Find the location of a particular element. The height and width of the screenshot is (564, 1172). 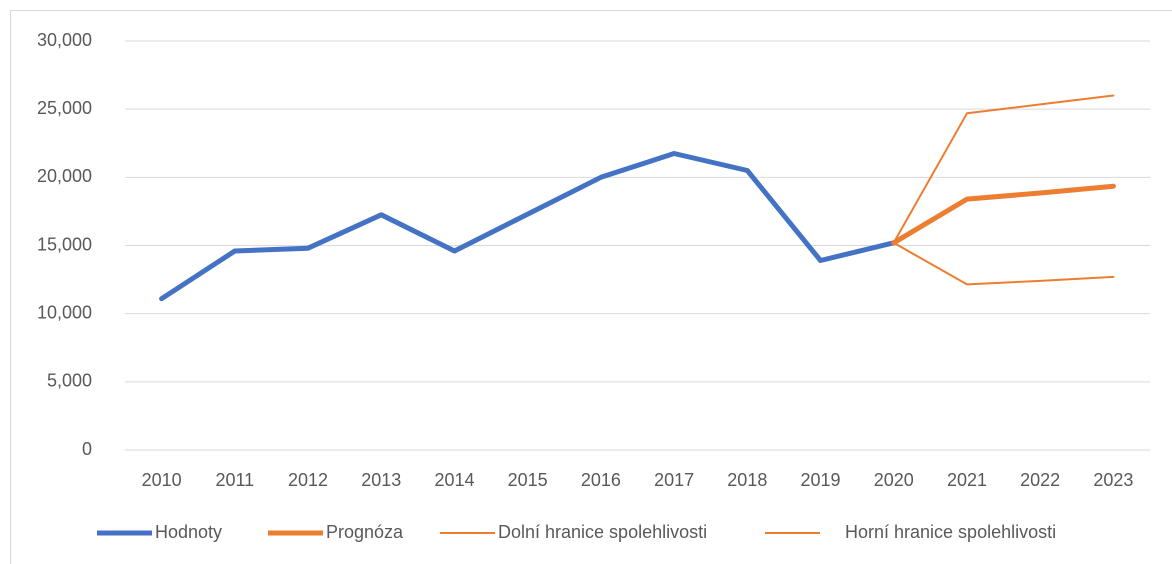

x-tick-label: 2020 is located at coordinates (894, 480).